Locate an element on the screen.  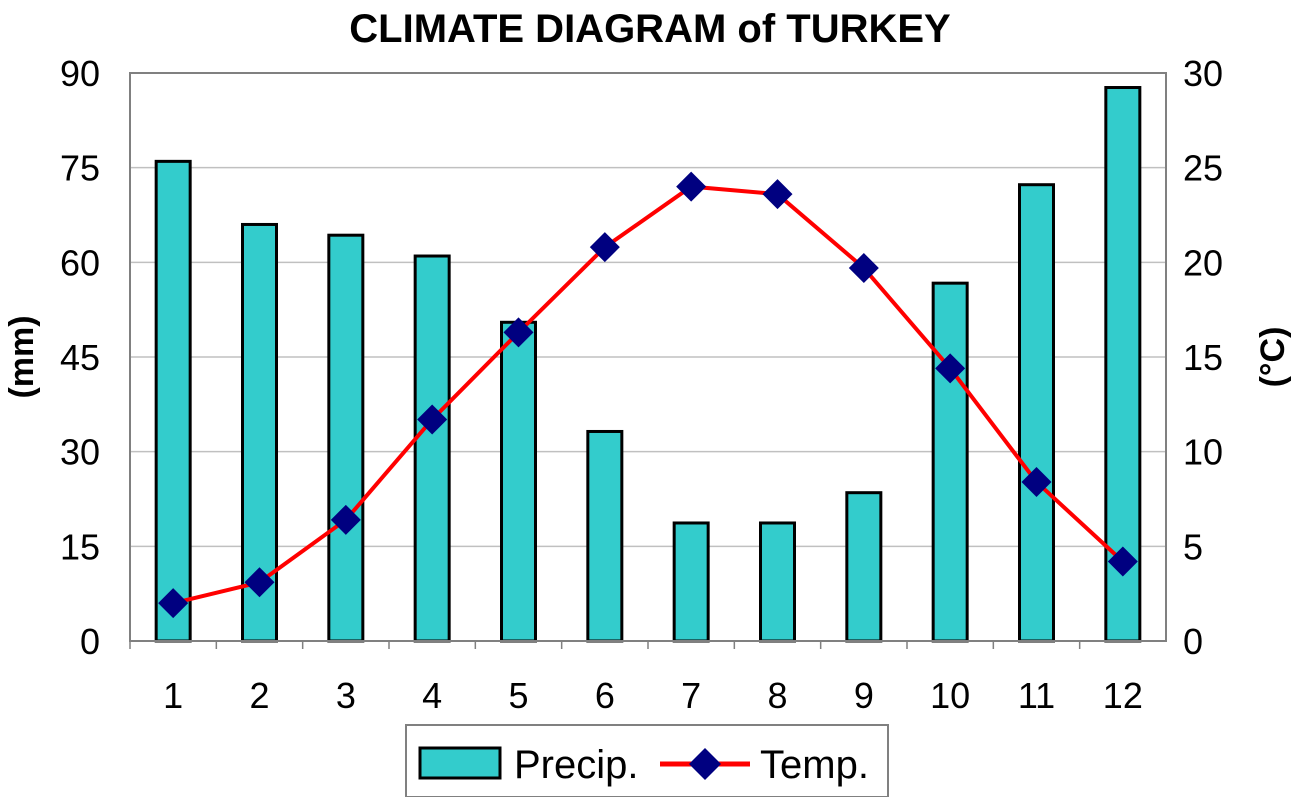
y-right-tick-label: 10 is located at coordinates (1203, 452).